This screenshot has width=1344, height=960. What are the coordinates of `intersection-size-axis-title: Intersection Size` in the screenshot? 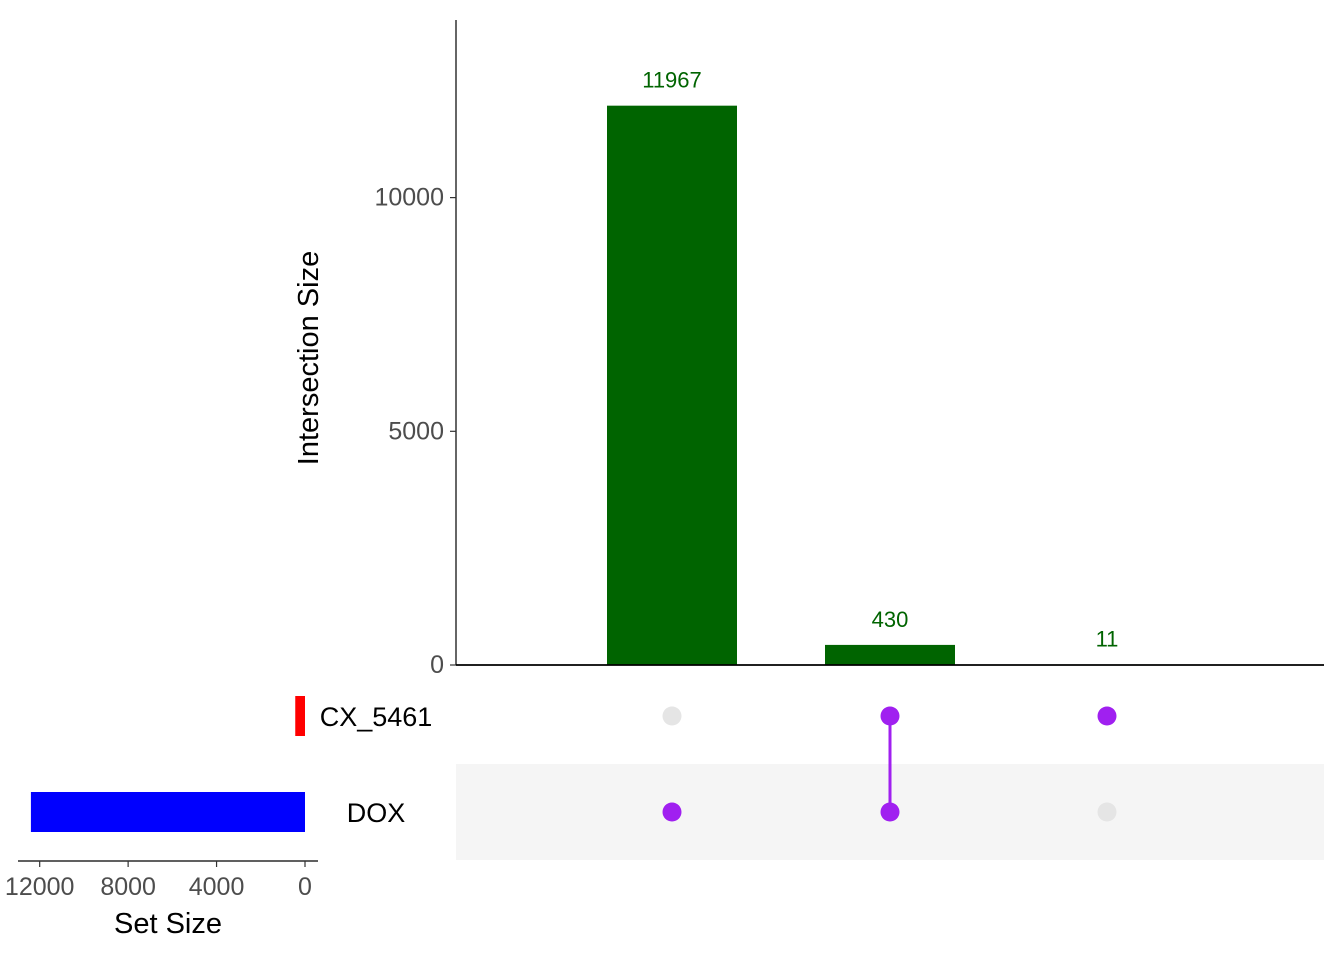 It's located at (309, 358).